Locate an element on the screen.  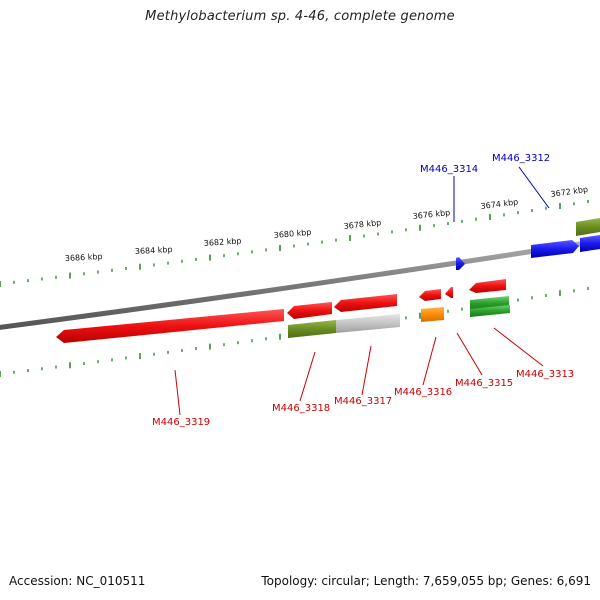
gene-label: M446_3317 is located at coordinates (363, 401).